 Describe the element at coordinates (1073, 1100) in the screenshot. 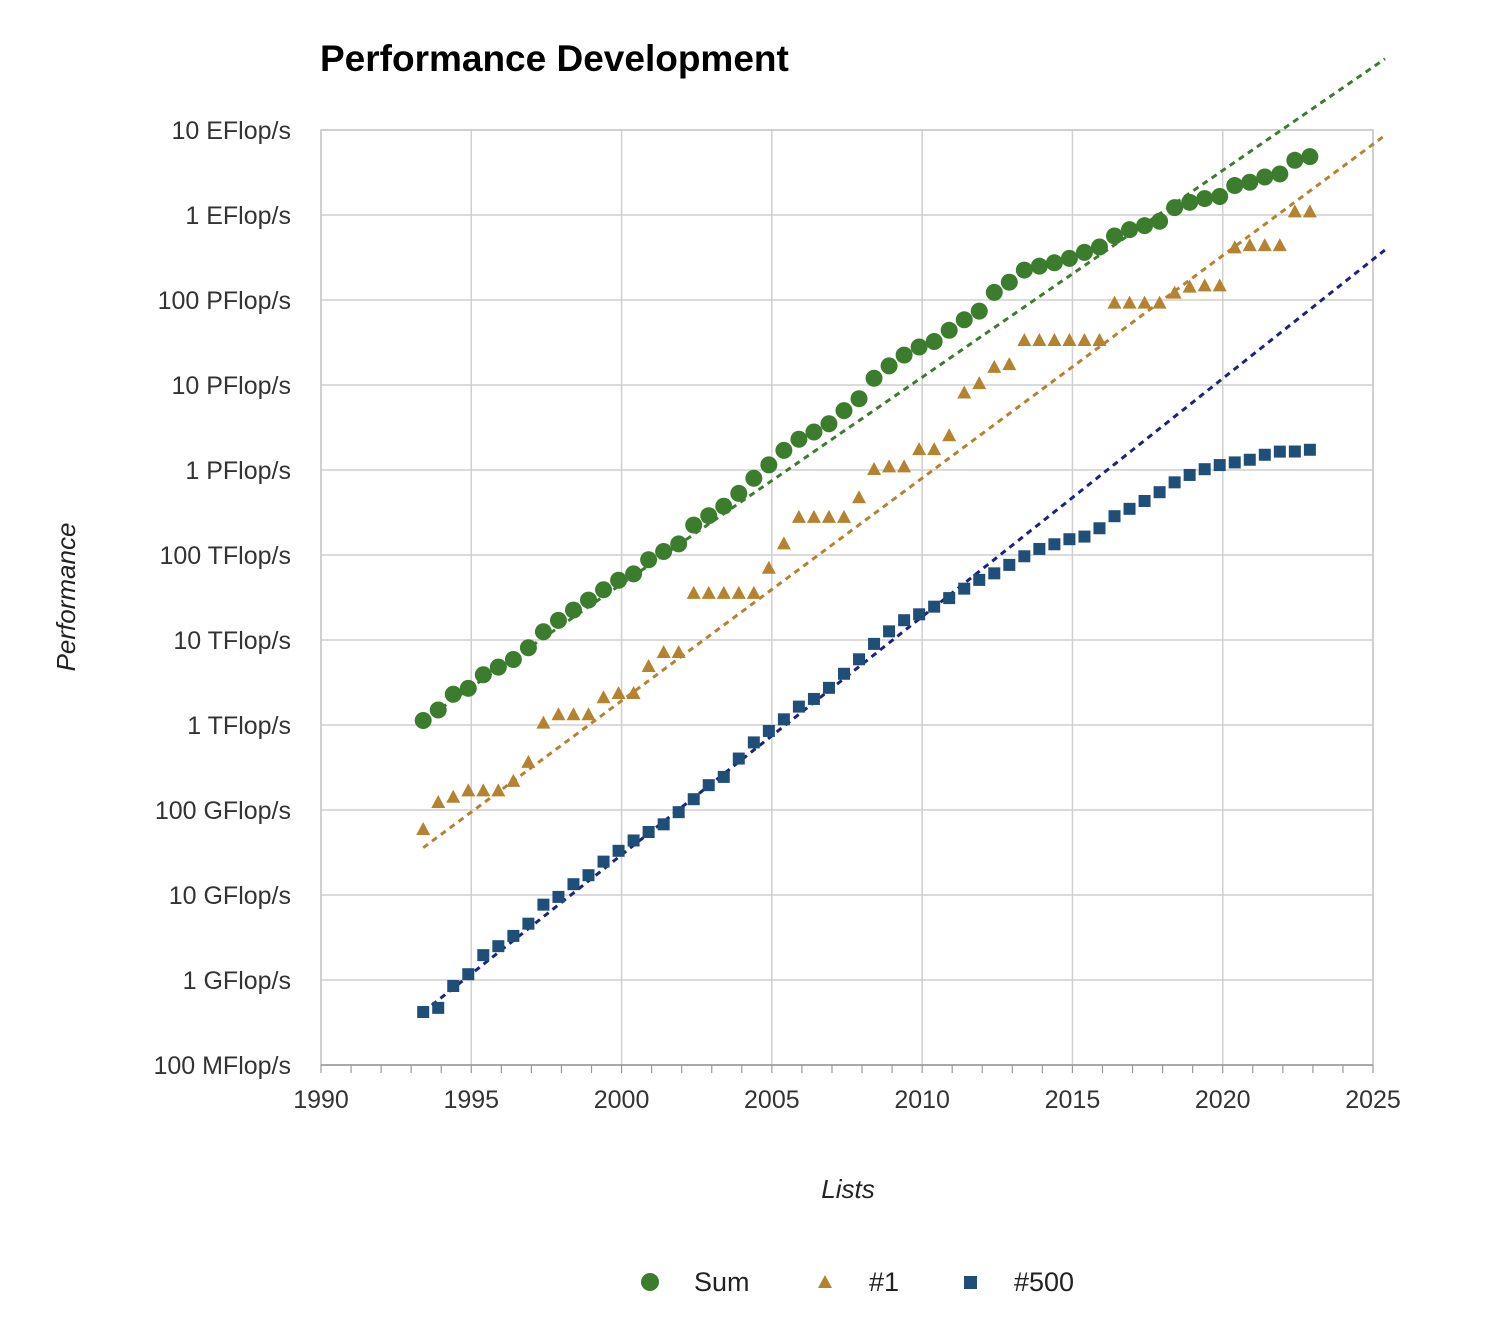

I see `x-tick-label: 2015` at that location.